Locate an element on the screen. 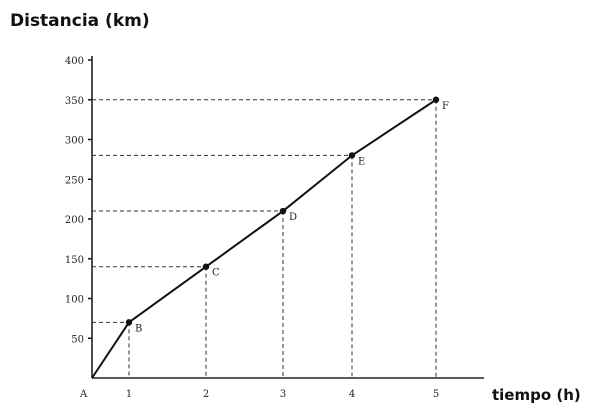 This screenshot has width=594, height=404. y-tick-label: 400 is located at coordinates (74, 61).